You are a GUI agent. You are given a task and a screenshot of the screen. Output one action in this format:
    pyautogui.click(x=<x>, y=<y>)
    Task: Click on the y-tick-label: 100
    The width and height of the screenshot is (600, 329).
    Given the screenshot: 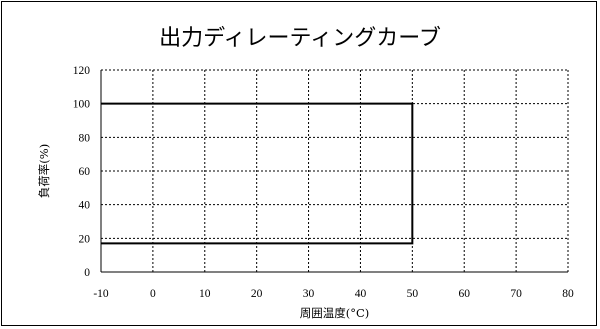 What is the action you would take?
    pyautogui.click(x=82, y=105)
    